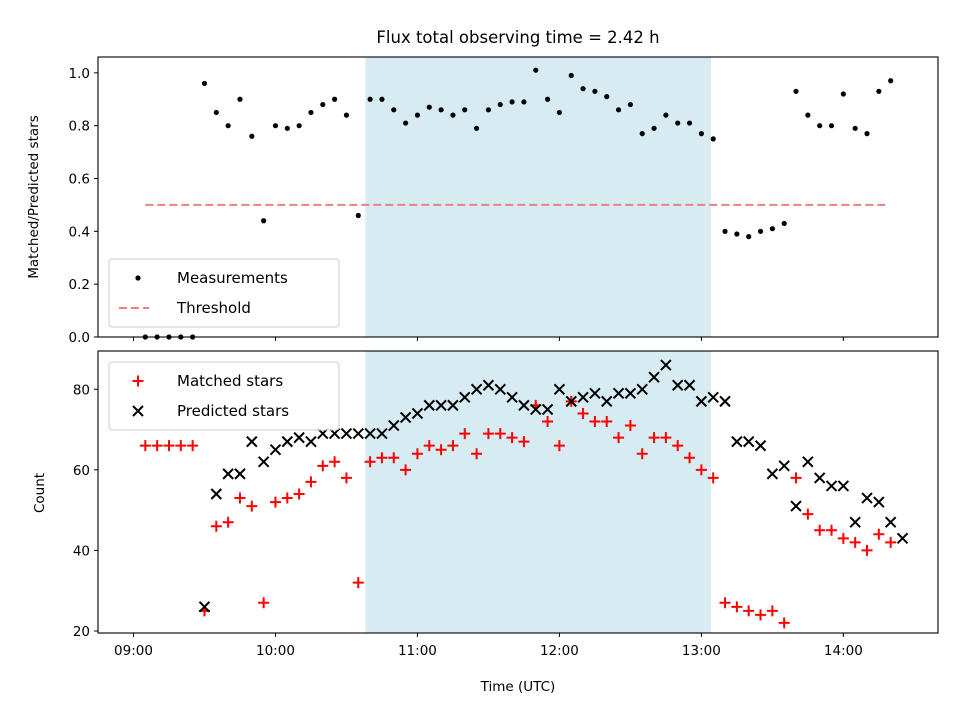 The width and height of the screenshot is (960, 720). Describe the element at coordinates (81, 471) in the screenshot. I see `y-tick-label: 60` at that location.